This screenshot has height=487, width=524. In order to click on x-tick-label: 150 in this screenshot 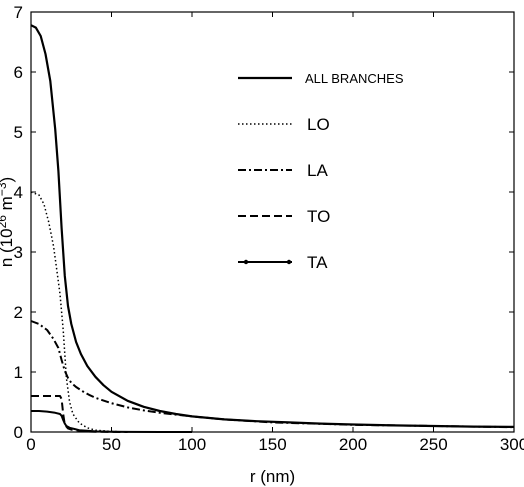, I will do `click(272, 444)`.